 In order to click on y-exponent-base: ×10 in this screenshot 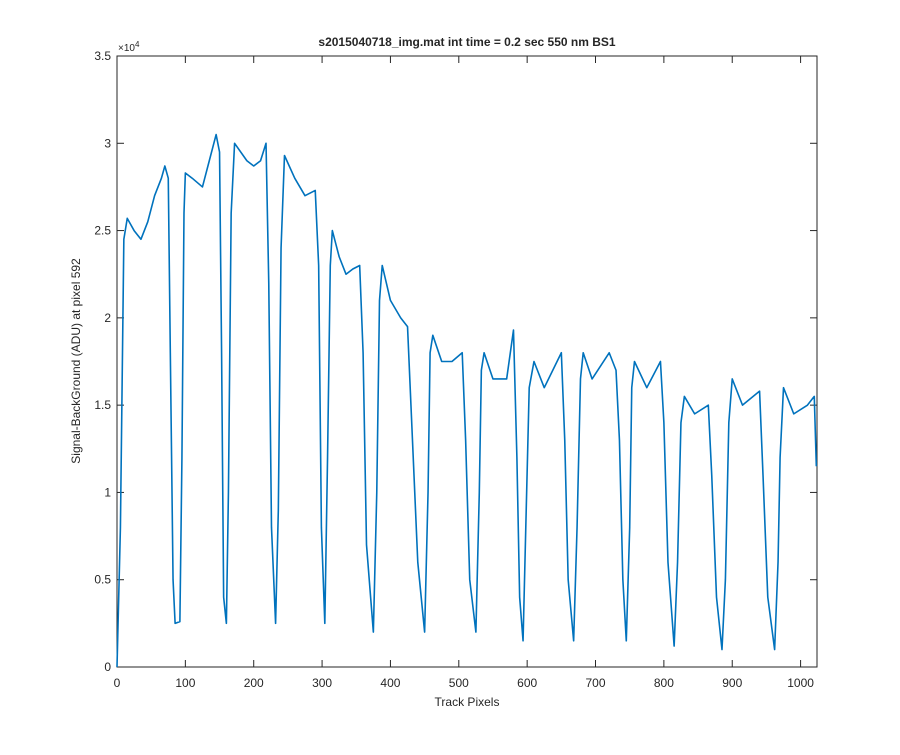, I will do `click(126, 48)`.